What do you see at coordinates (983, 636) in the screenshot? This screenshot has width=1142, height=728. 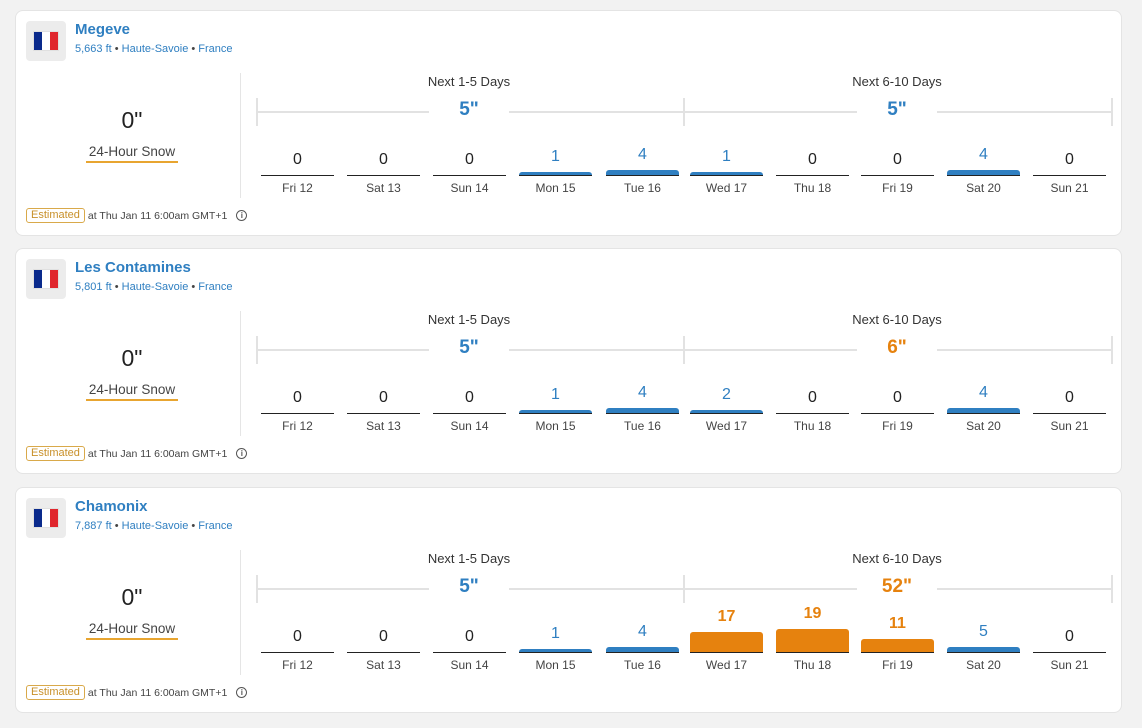 I see `day-forecast: 5 Sat 20` at bounding box center [983, 636].